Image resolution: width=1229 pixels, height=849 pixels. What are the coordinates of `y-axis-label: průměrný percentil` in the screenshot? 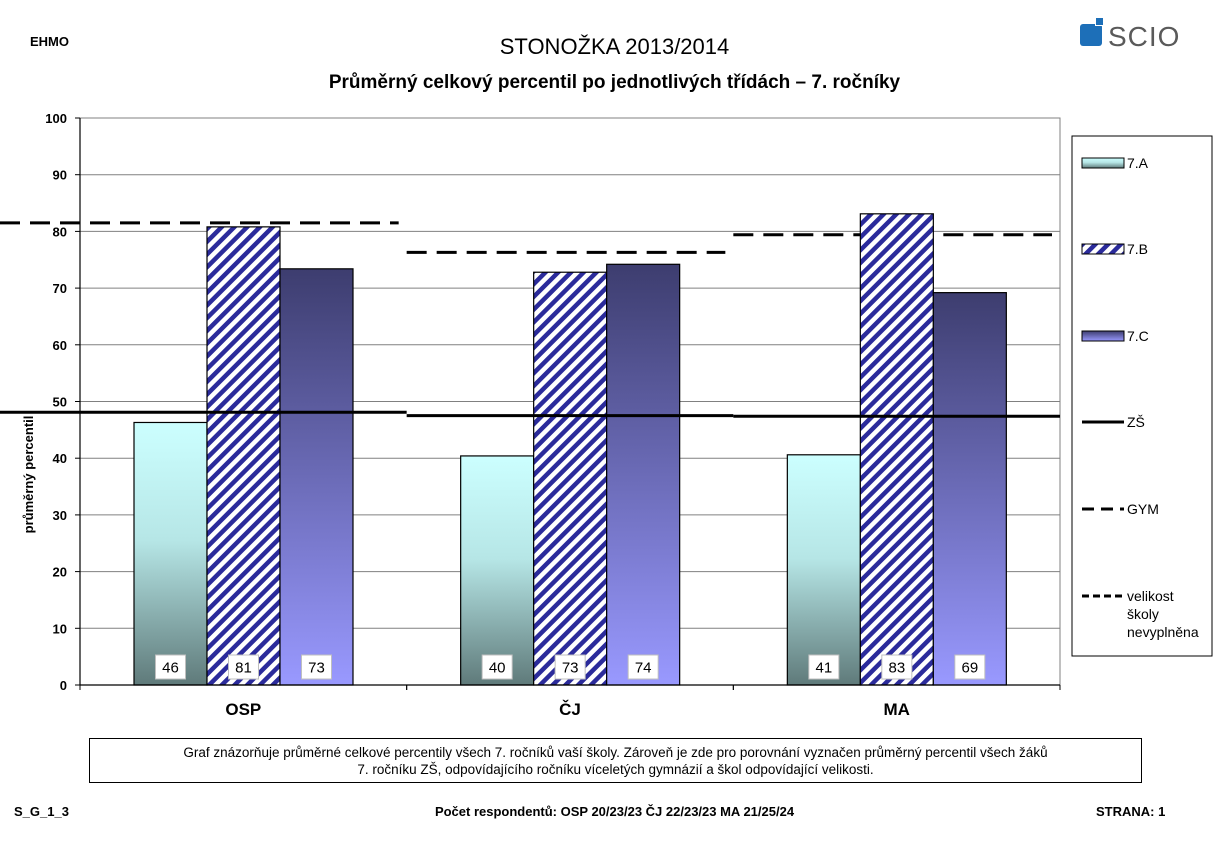 It's located at (28, 475).